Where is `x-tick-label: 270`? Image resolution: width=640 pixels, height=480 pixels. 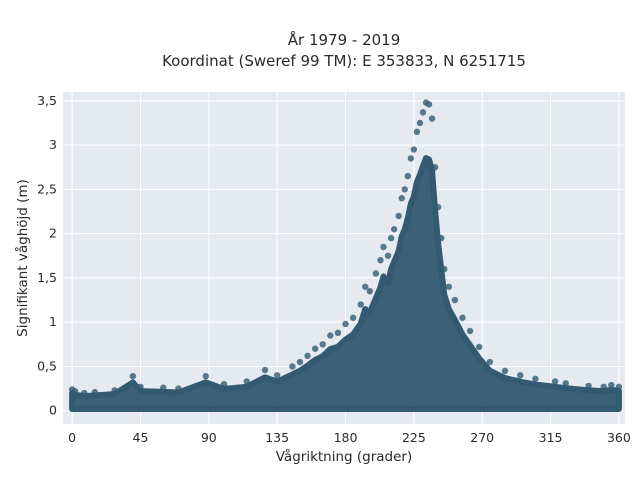 x-tick-label: 270 is located at coordinates (482, 437).